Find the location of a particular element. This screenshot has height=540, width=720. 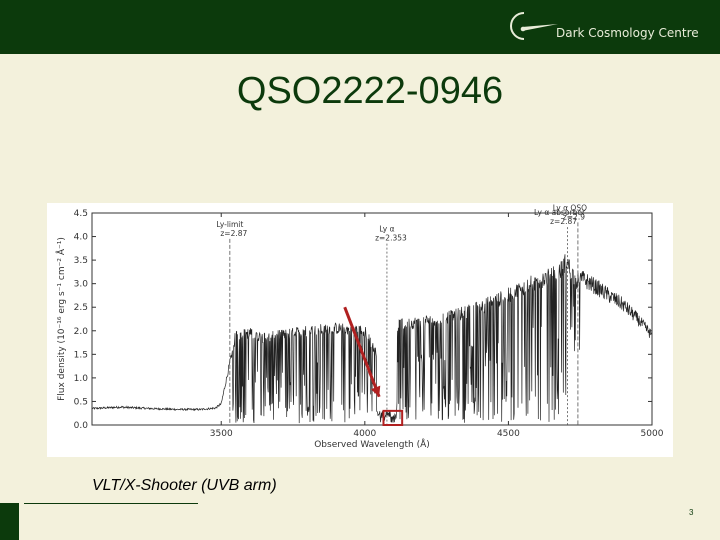

x-tick-label: 5000 is located at coordinates (652, 434).